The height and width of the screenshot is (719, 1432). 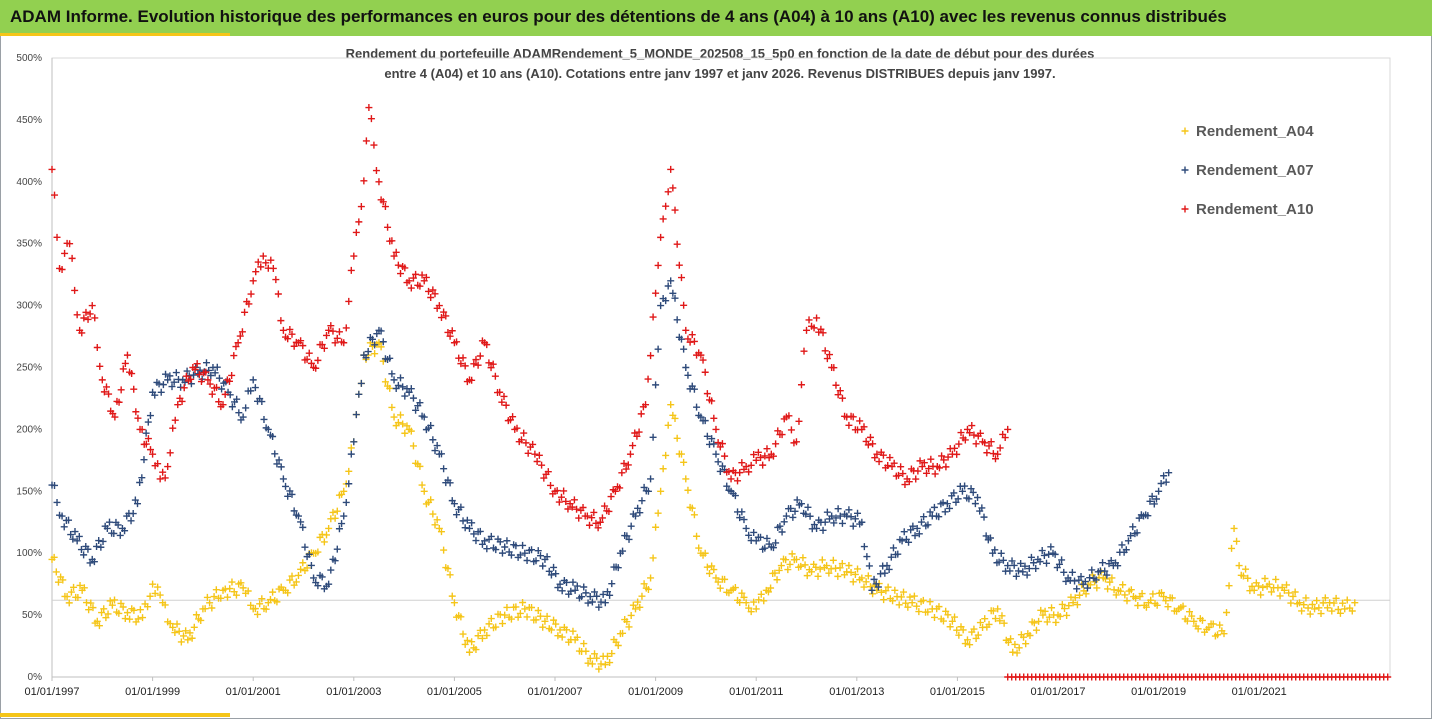 I want to click on y-tick-label: 0%, so click(x=35, y=677).